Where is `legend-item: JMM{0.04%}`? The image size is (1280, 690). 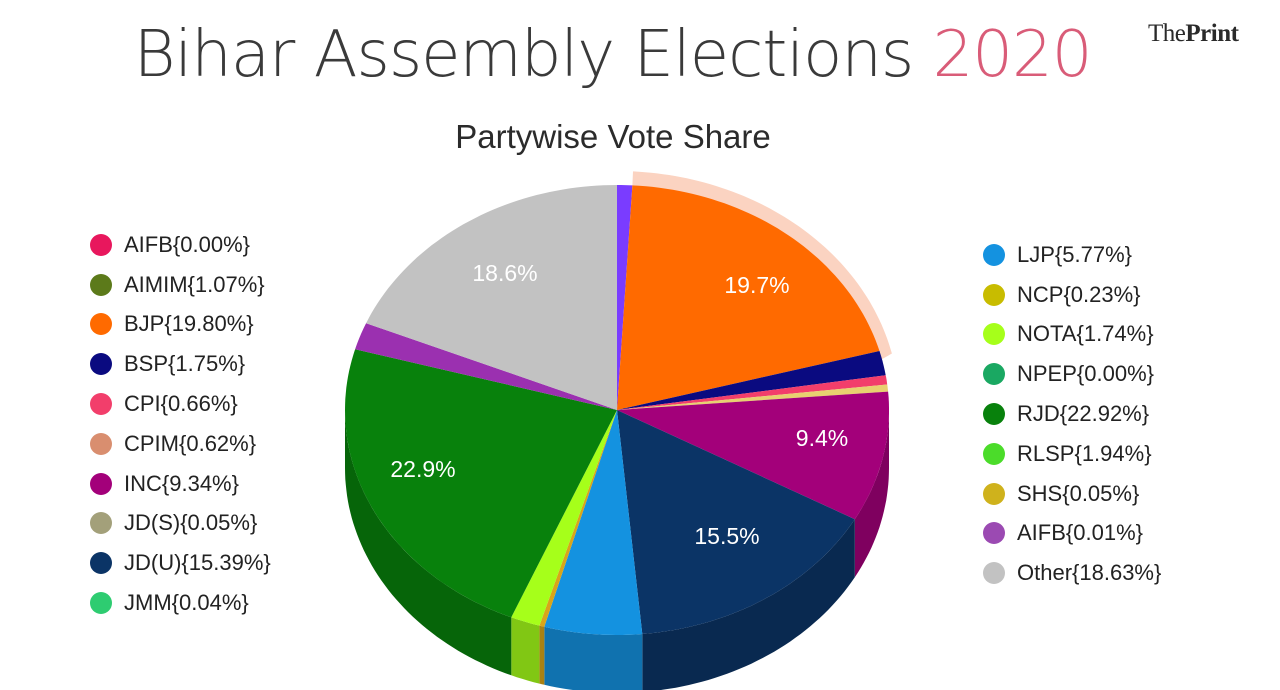 legend-item: JMM{0.04%} is located at coordinates (180, 603).